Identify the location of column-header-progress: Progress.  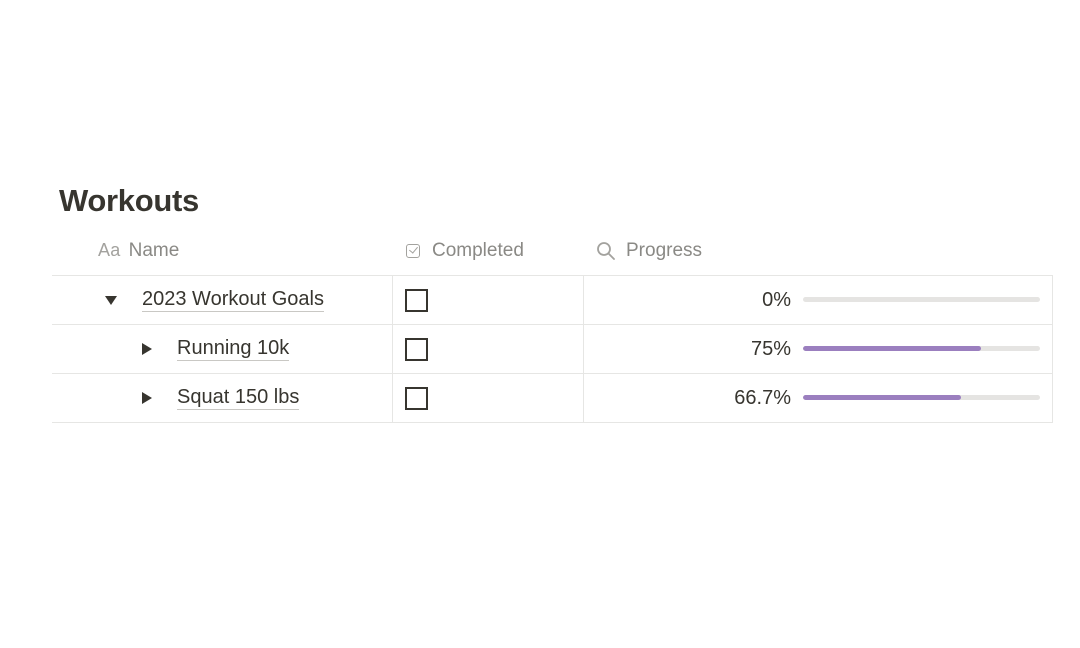
(649, 250).